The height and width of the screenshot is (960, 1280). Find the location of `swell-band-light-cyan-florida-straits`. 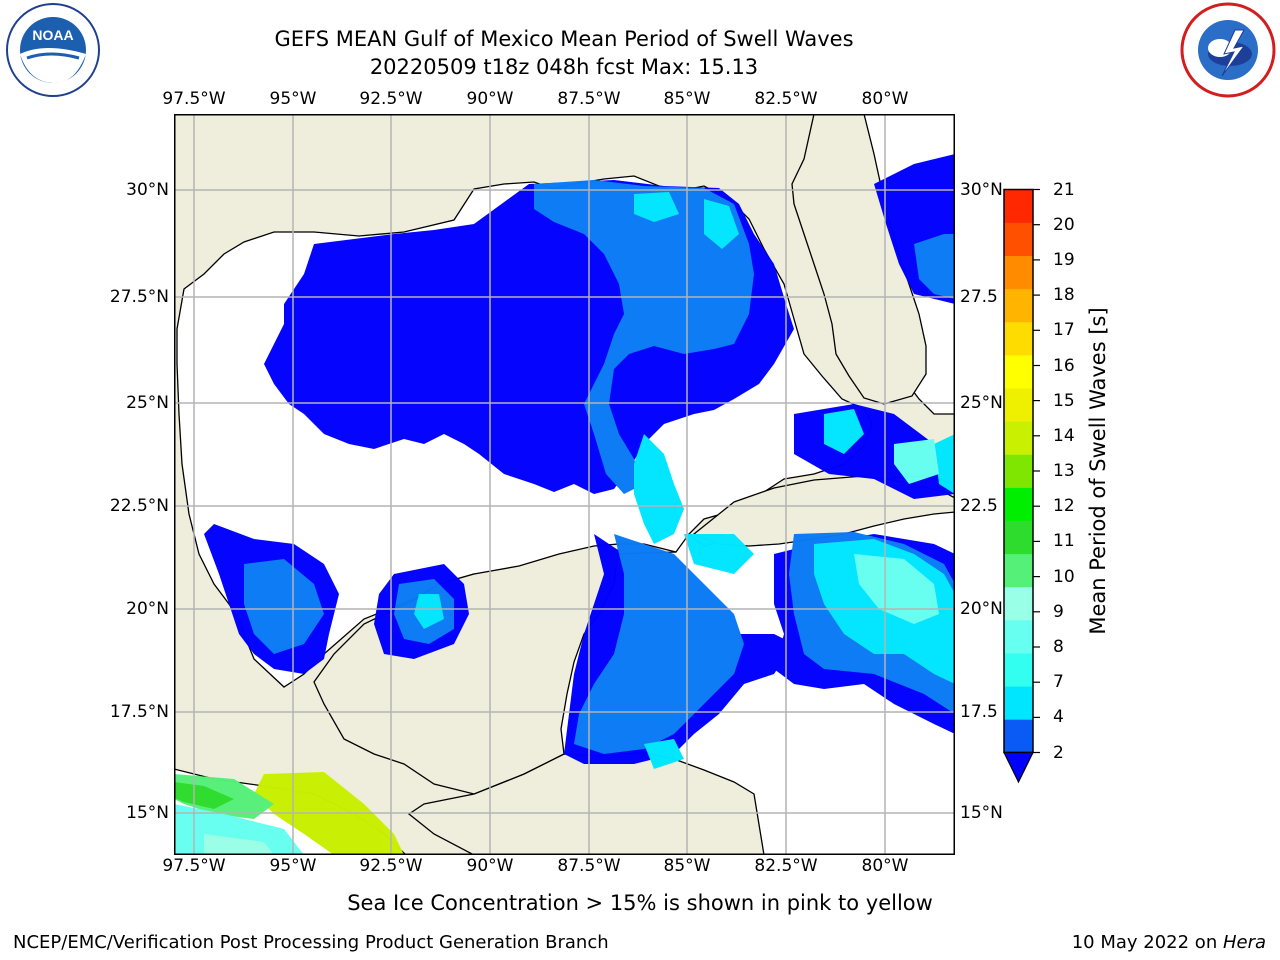

swell-band-light-cyan-florida-straits is located at coordinates (916, 461).